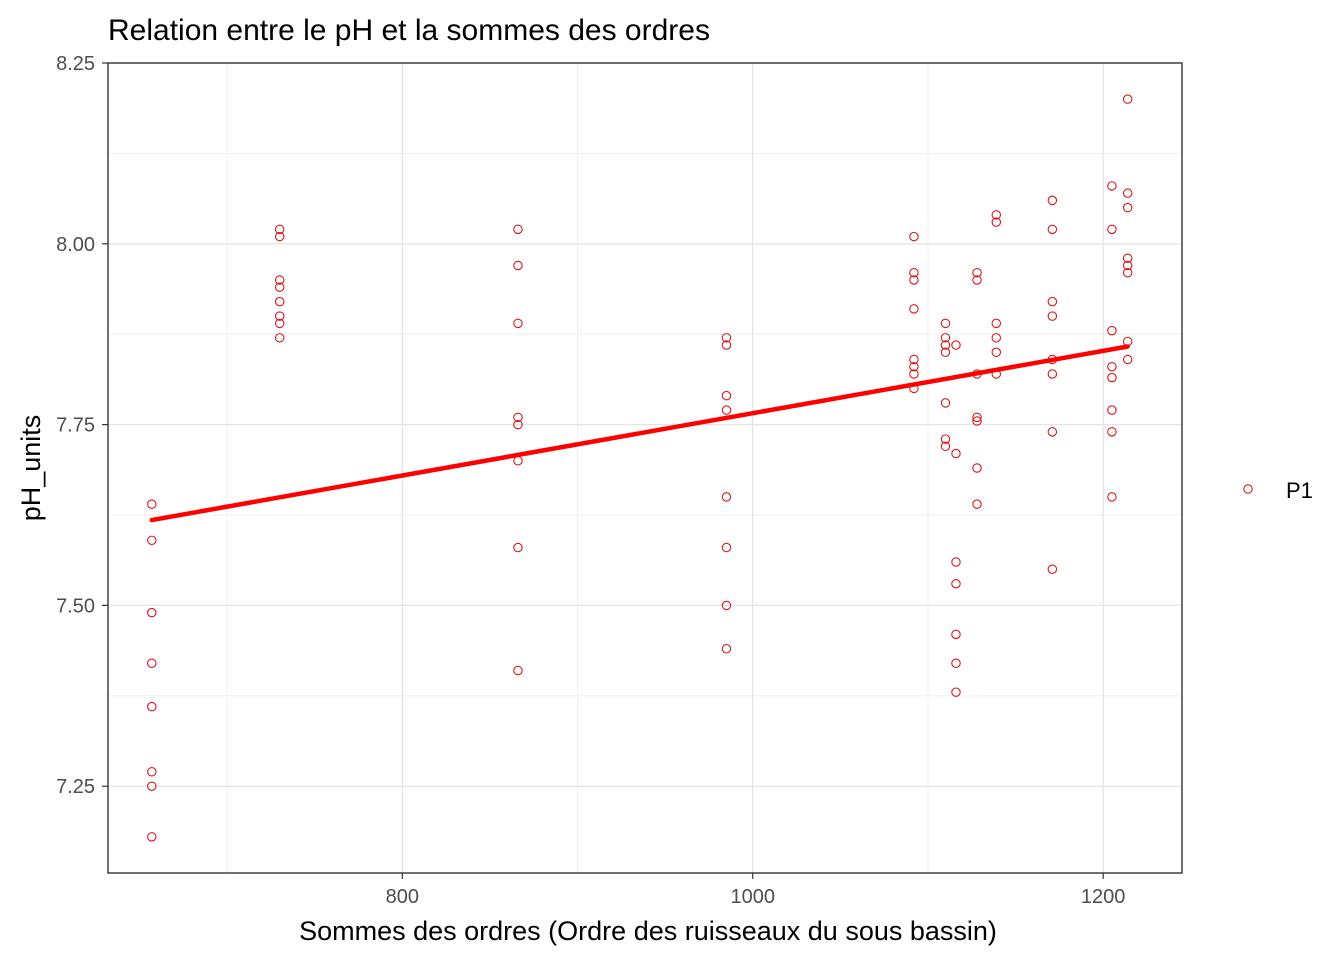 This screenshot has height=960, width=1344. I want to click on x-tick-label: 1200, so click(1103, 897).